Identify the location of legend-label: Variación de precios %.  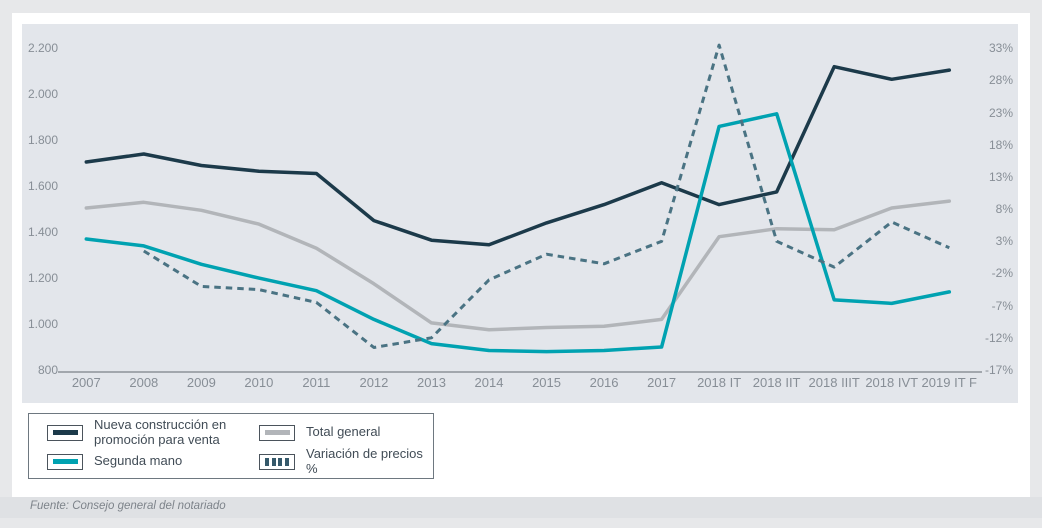
(364, 461).